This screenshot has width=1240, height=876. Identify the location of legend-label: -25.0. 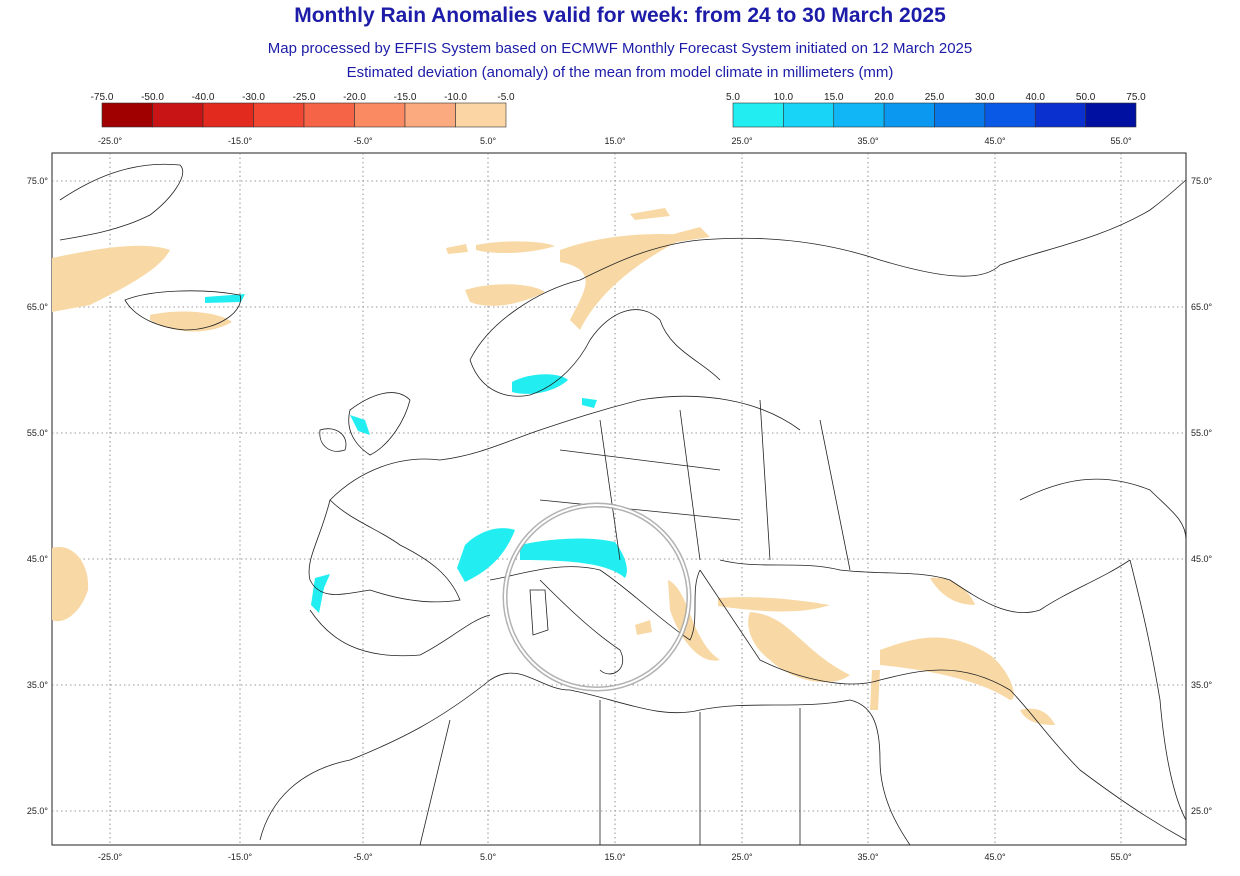
(304, 97).